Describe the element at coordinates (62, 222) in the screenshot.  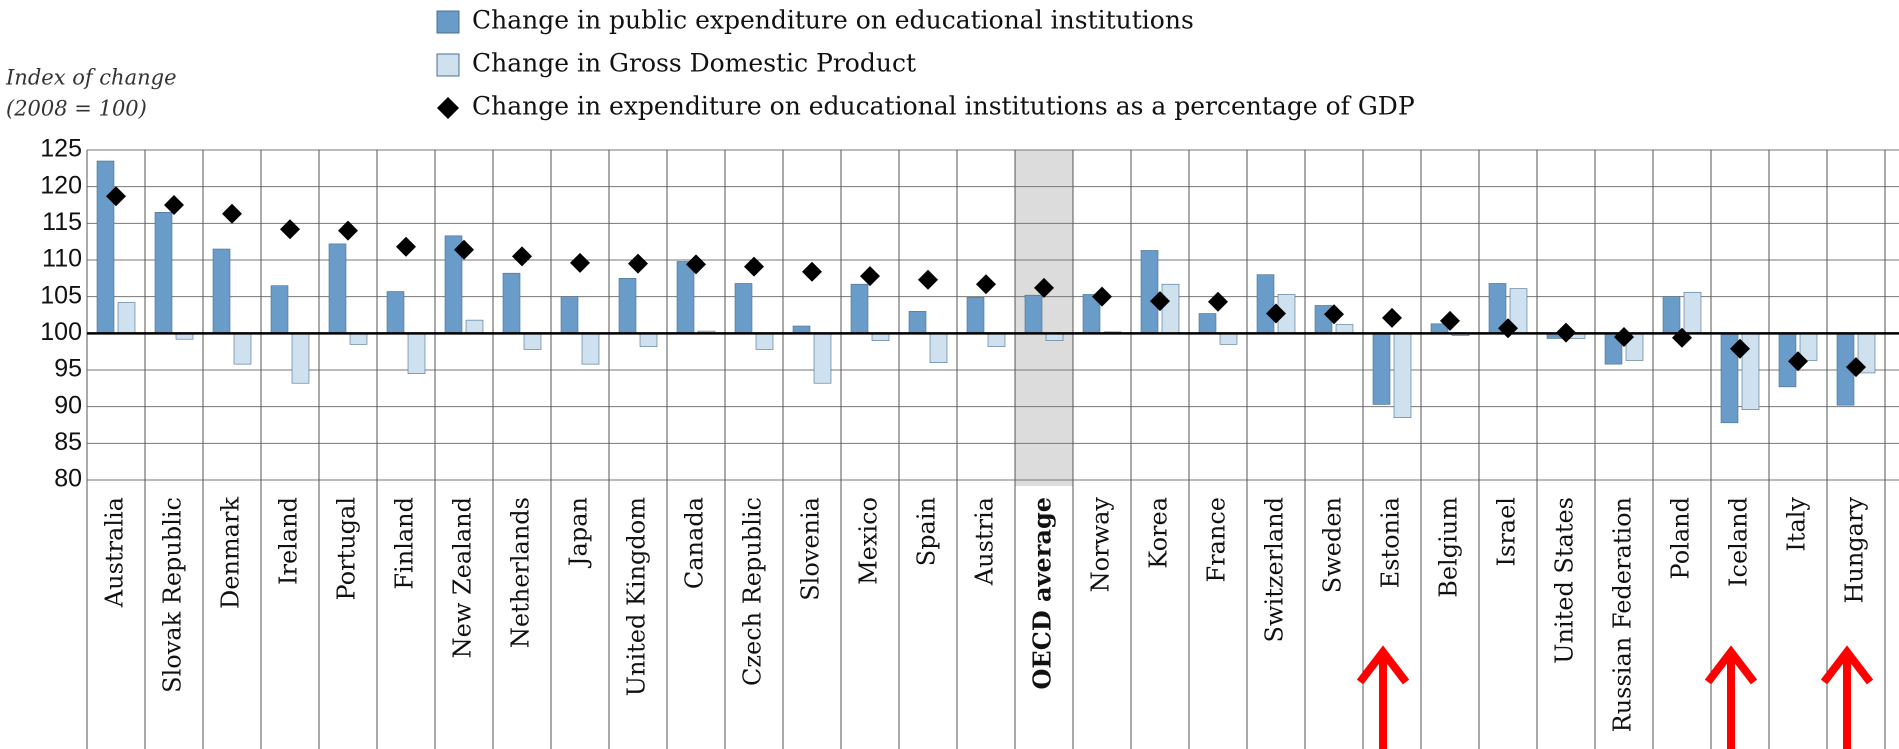
I see `y-tick-label: 115` at that location.